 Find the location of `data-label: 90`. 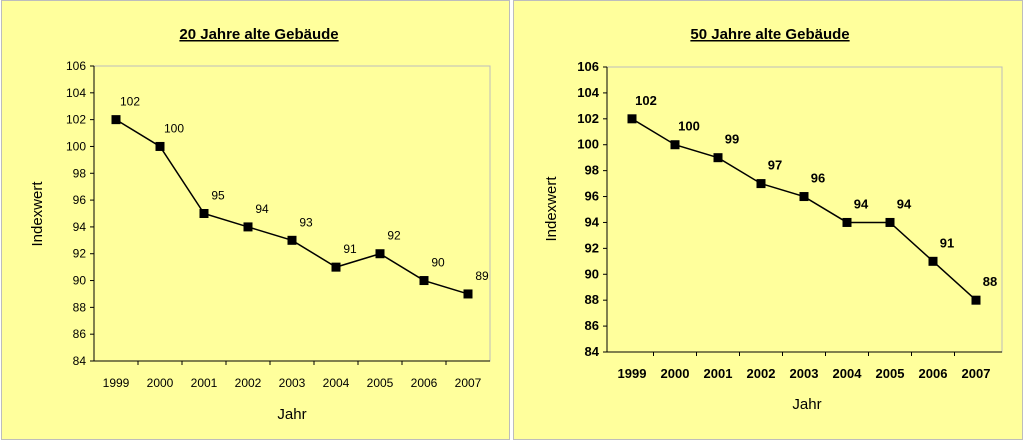

data-label: 90 is located at coordinates (438, 263).